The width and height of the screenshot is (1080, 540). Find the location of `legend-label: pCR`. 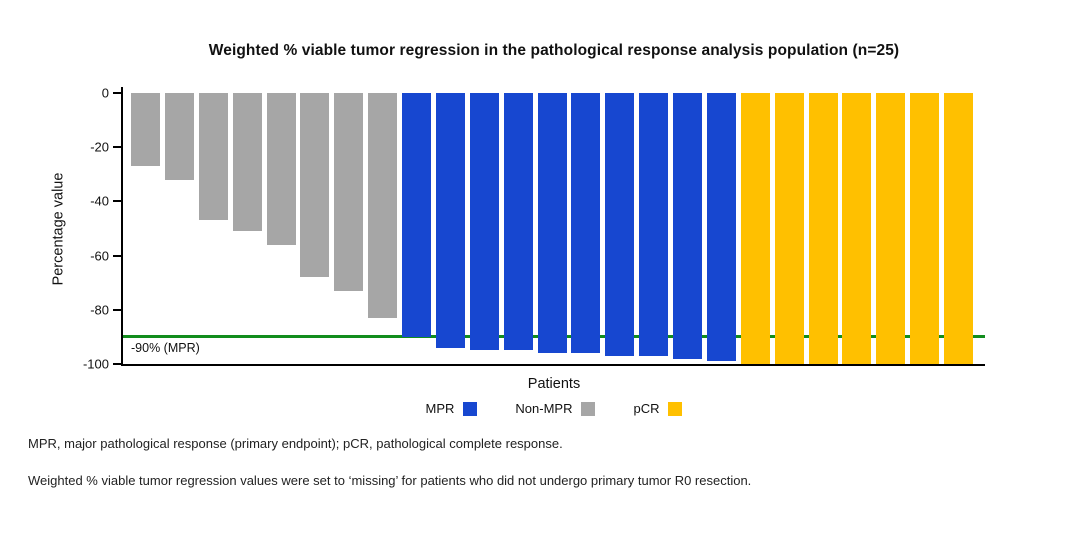

legend-label: pCR is located at coordinates (646, 408).